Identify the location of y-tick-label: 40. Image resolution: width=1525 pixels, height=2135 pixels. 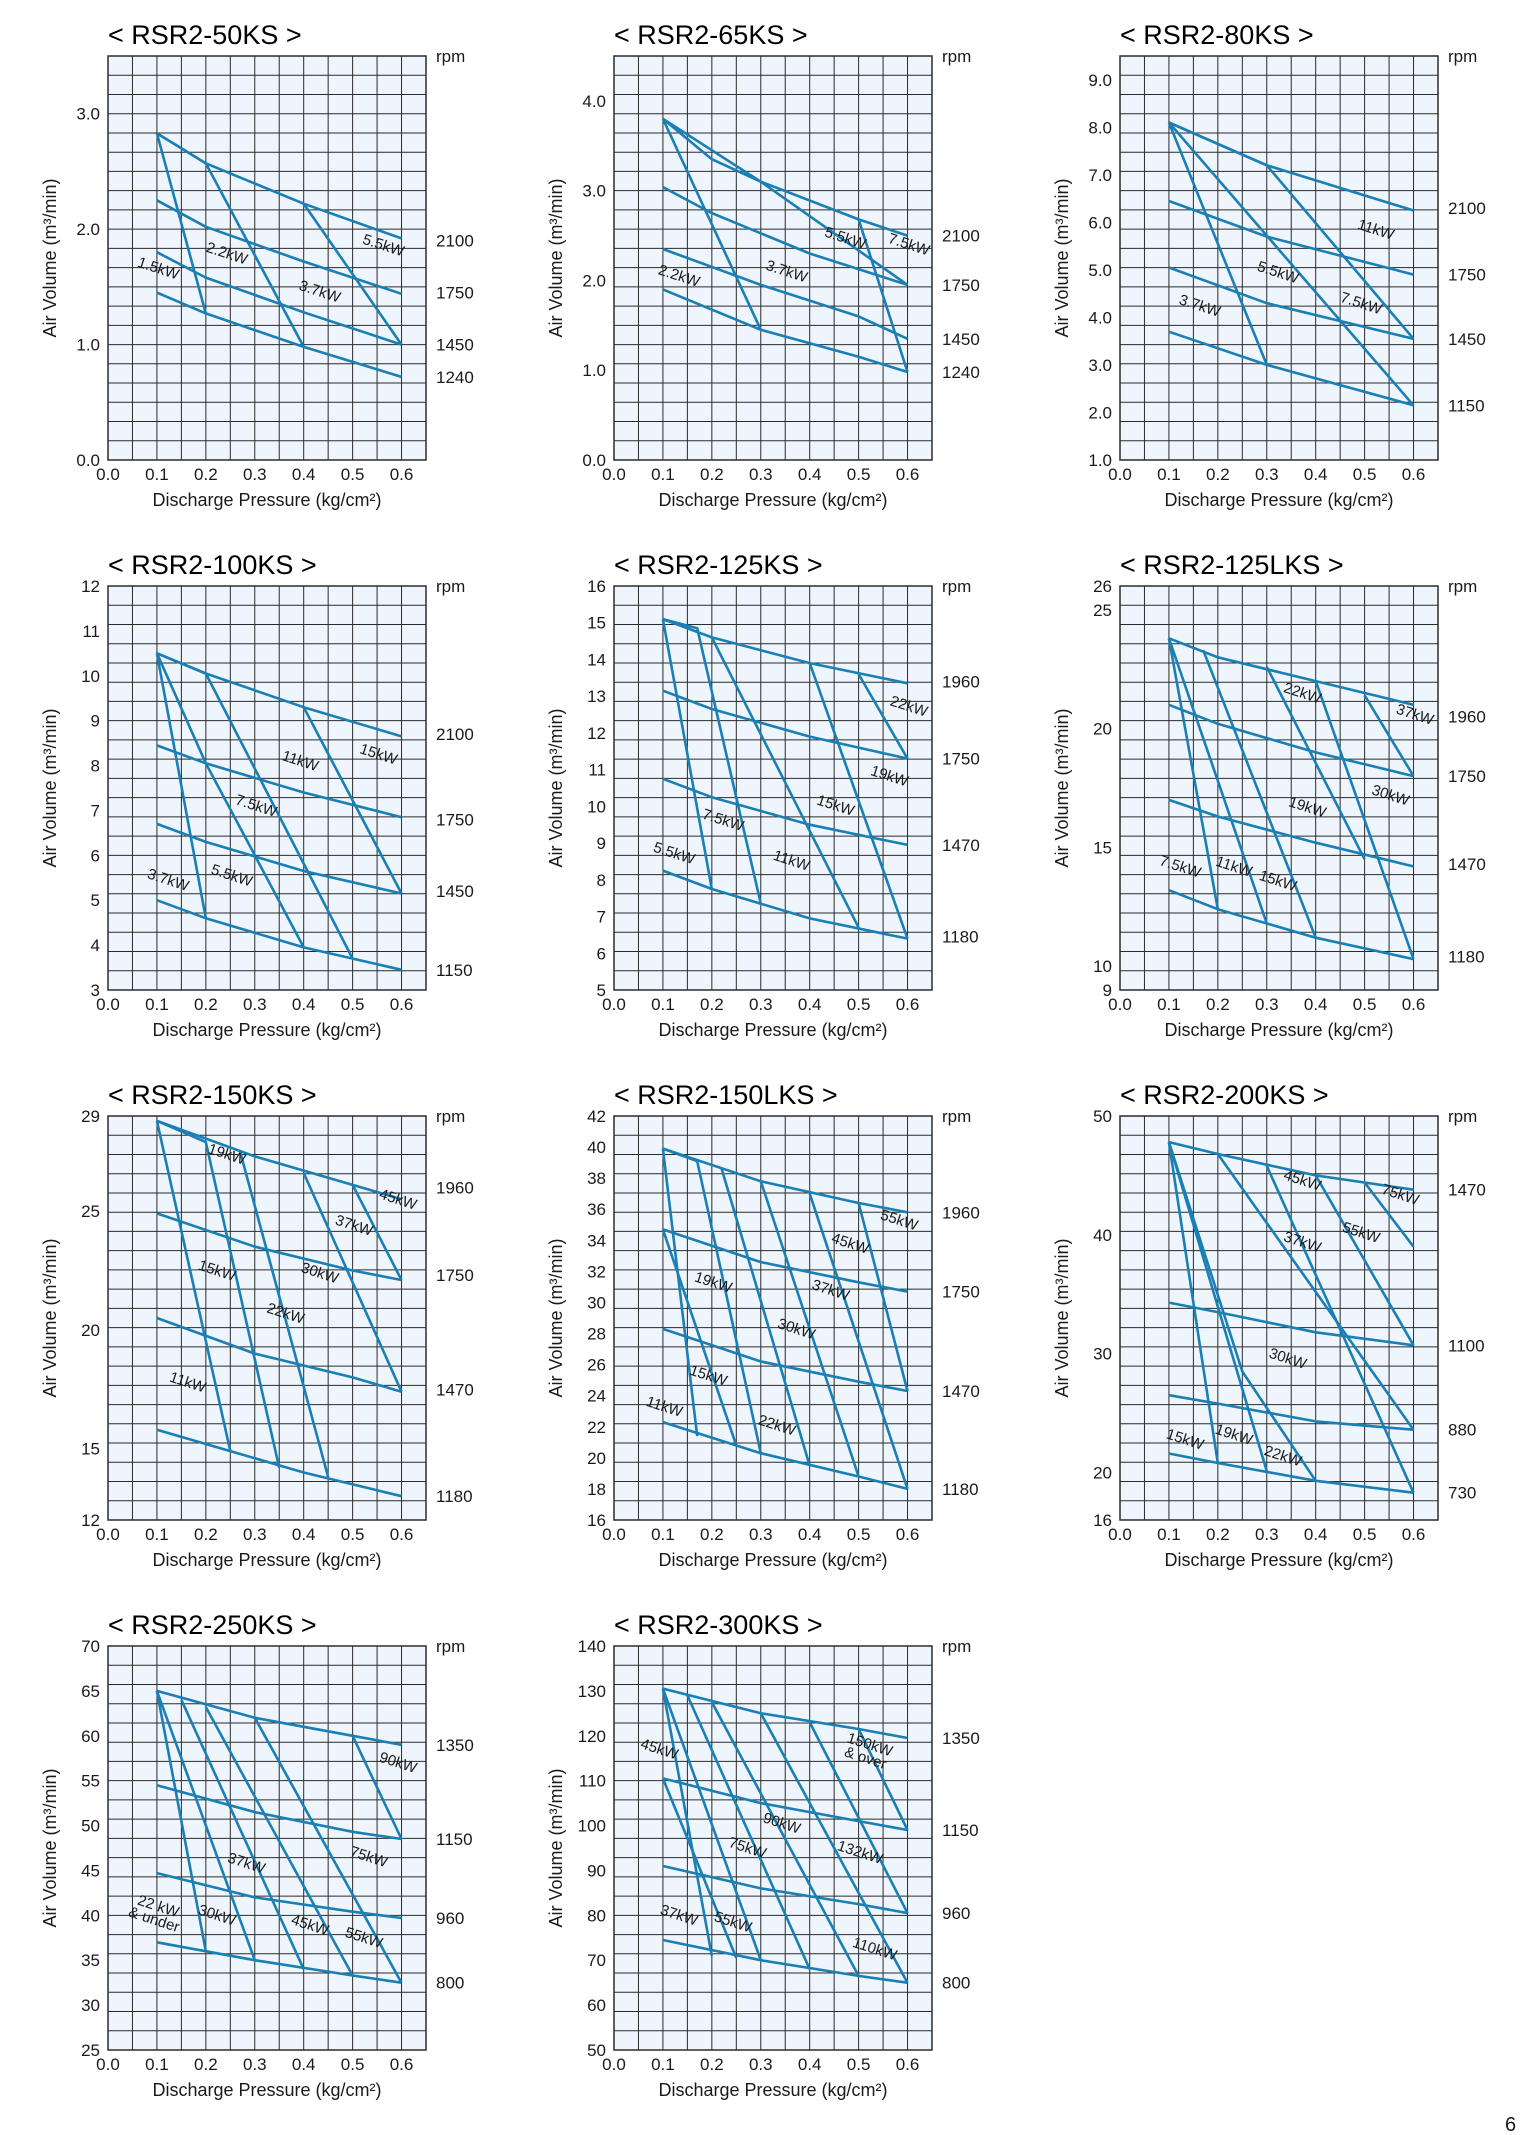
(596, 1147).